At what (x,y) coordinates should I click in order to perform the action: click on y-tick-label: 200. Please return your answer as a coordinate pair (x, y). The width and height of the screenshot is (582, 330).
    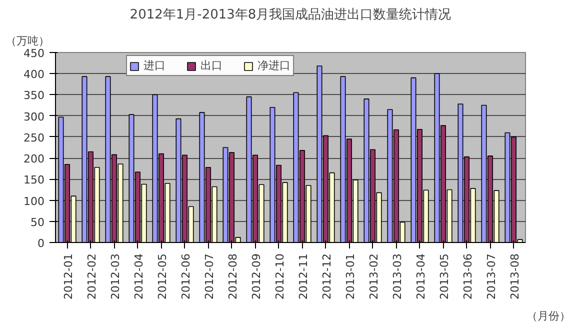
    Looking at the image, I should click on (34, 159).